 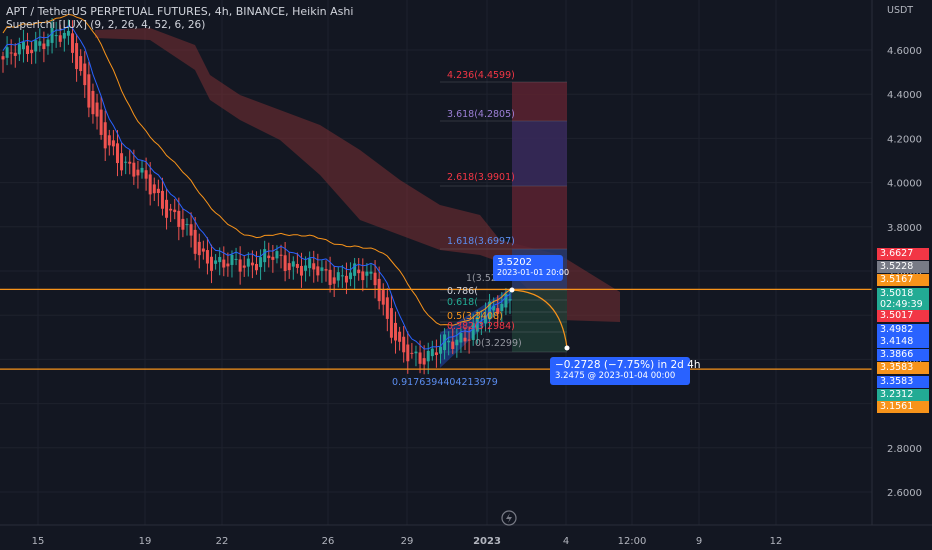 What do you see at coordinates (445, 382) in the screenshot?
I see `swing-low-label: 0.9176394404213979` at bounding box center [445, 382].